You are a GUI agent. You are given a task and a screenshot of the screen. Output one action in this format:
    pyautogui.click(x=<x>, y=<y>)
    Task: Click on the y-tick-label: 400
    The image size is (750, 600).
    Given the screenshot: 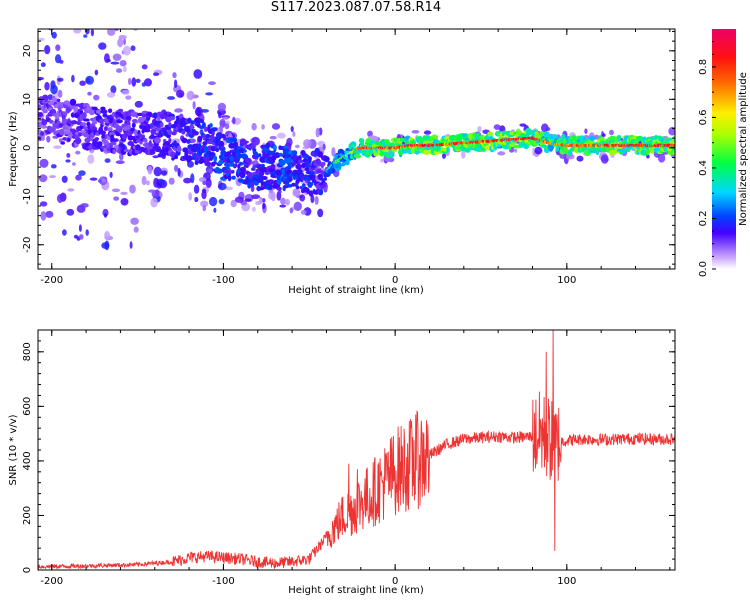 What is the action you would take?
    pyautogui.click(x=27, y=460)
    